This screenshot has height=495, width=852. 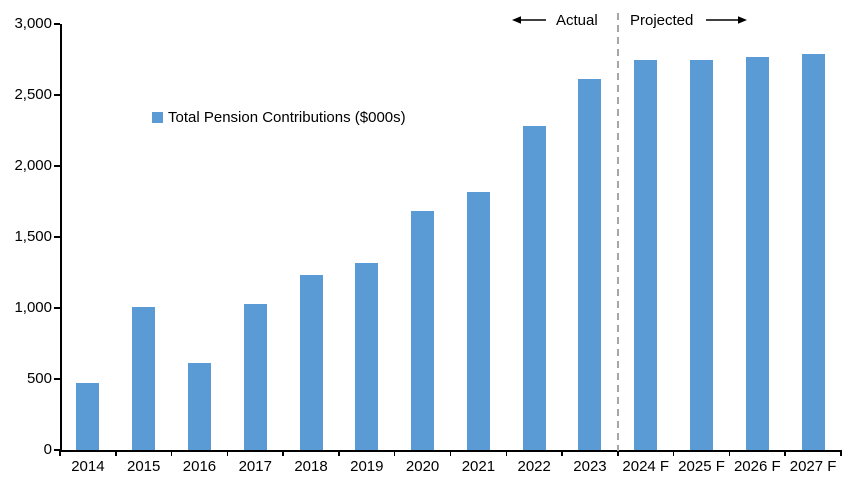 I want to click on bar-2027-f, so click(x=813, y=251).